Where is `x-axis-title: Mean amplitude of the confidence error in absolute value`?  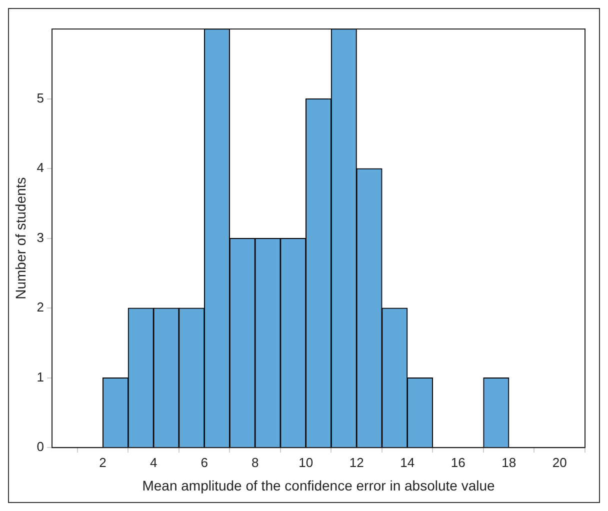
x-axis-title: Mean amplitude of the confidence error in absolute value is located at coordinates (318, 485).